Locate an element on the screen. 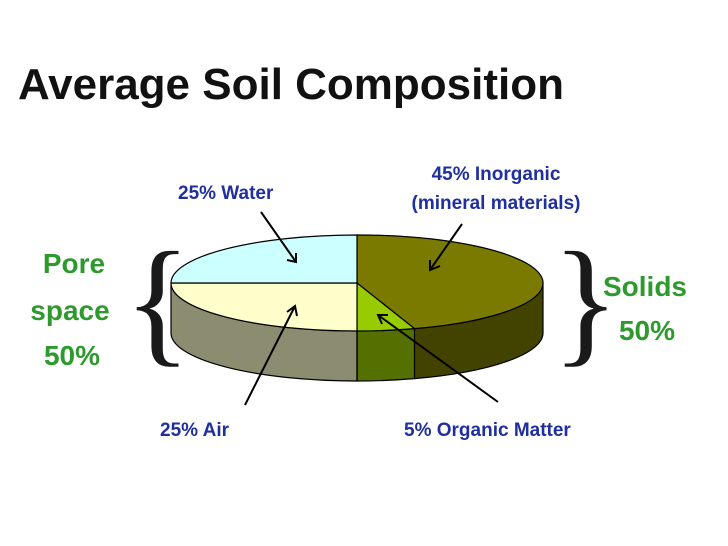  label-inorganic-line2: (mineral materials) is located at coordinates (496, 203).